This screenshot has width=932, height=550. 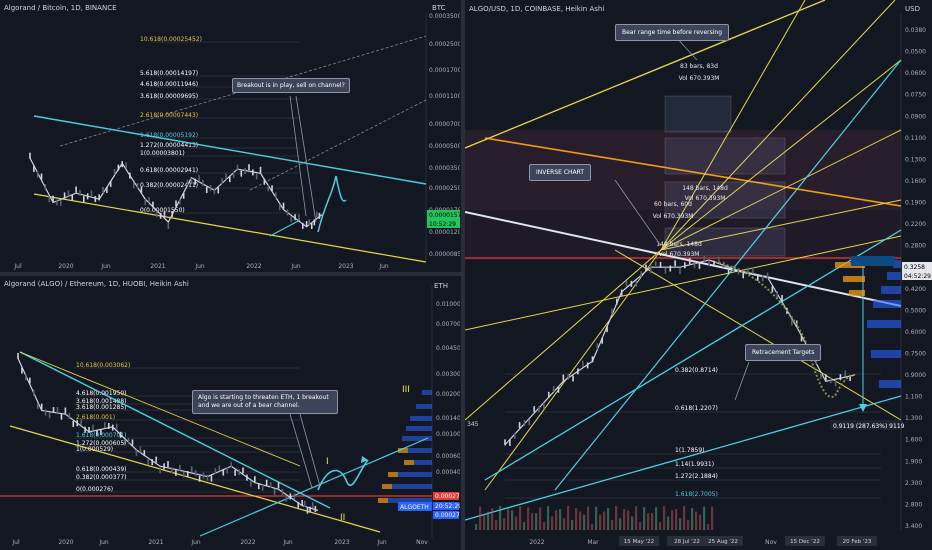 What do you see at coordinates (101, 469) in the screenshot?
I see `fib-level-label: 0.618(0.000439)` at bounding box center [101, 469].